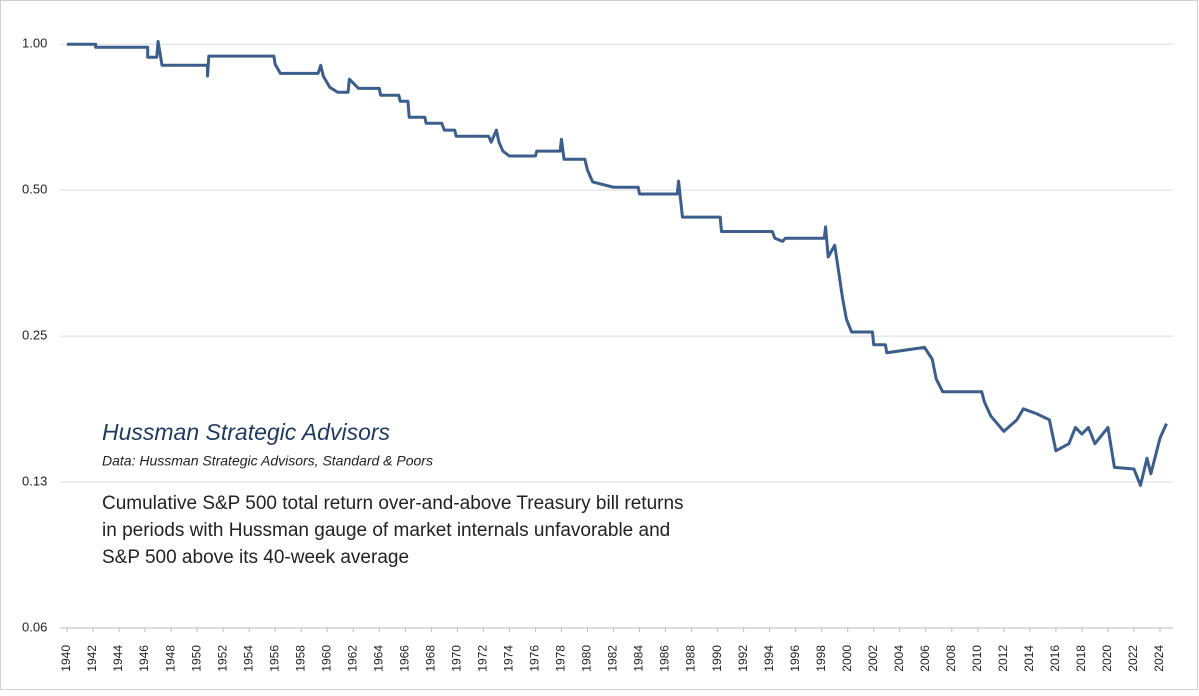 The height and width of the screenshot is (696, 1199). What do you see at coordinates (66, 658) in the screenshot?
I see `x-tick-label: 1940` at bounding box center [66, 658].